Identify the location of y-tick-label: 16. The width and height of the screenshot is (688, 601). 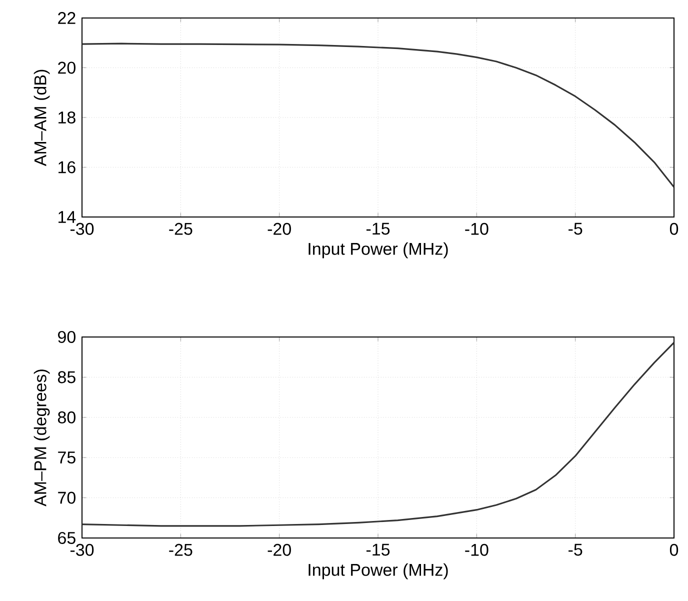
(67, 167).